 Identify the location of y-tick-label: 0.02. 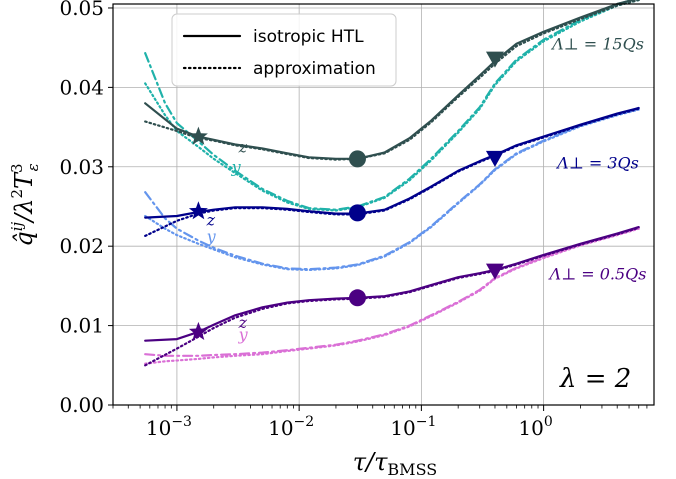
(81, 246).